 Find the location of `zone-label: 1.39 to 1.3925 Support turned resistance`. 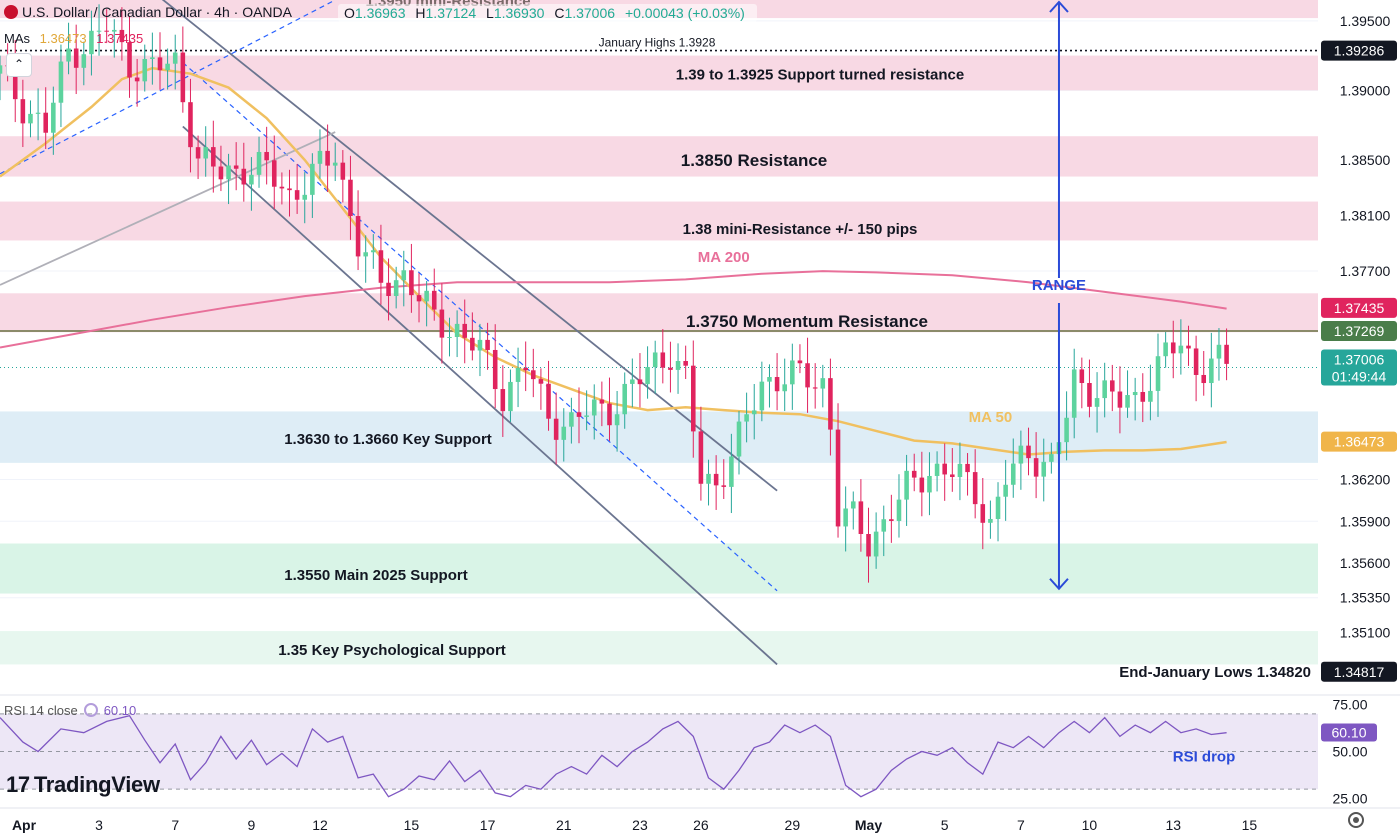

zone-label: 1.39 to 1.3925 Support turned resistance is located at coordinates (820, 75).